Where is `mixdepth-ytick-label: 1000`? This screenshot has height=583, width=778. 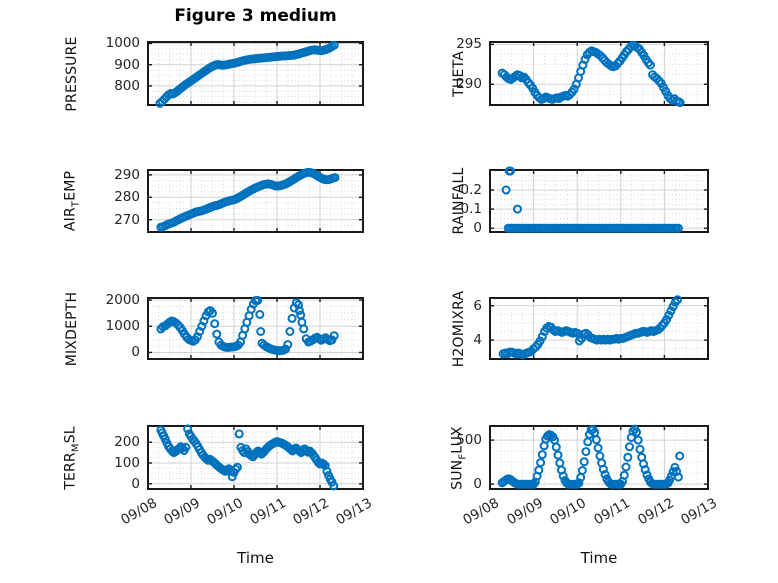 mixdepth-ytick-label: 1000 is located at coordinates (122, 326).